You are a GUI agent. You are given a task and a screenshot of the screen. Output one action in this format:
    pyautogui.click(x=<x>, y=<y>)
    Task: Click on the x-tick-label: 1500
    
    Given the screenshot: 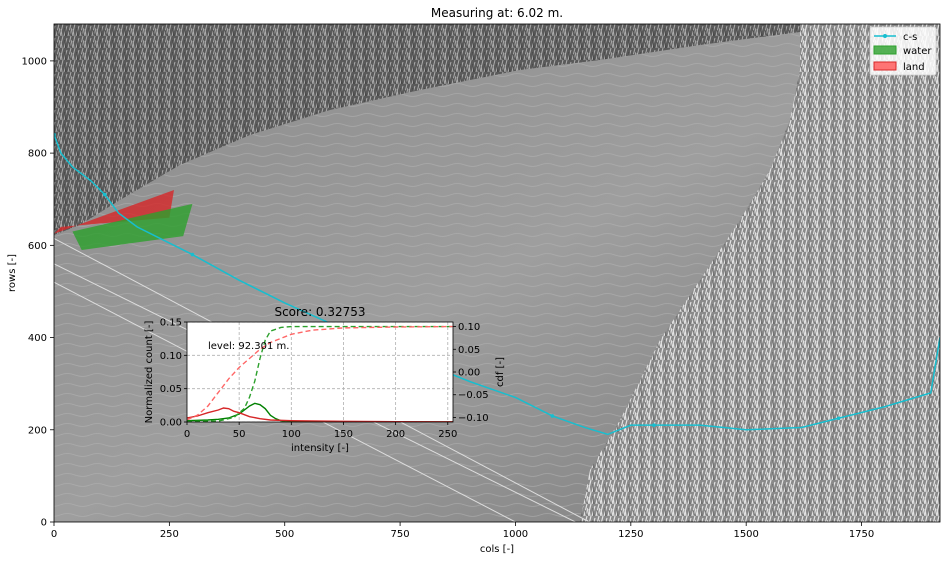 What is the action you would take?
    pyautogui.click(x=745, y=534)
    